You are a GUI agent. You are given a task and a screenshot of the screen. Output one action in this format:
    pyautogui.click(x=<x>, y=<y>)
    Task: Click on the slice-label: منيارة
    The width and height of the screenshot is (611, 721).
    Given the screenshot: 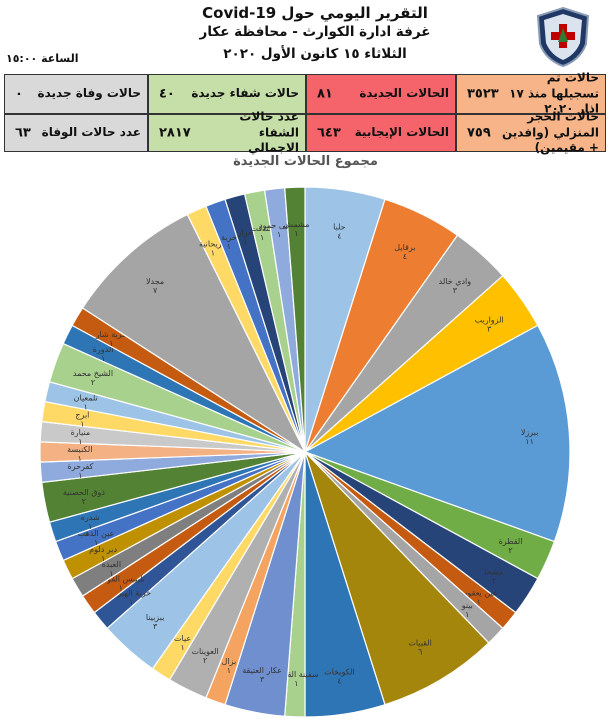 What is the action you would take?
    pyautogui.click(x=81, y=432)
    